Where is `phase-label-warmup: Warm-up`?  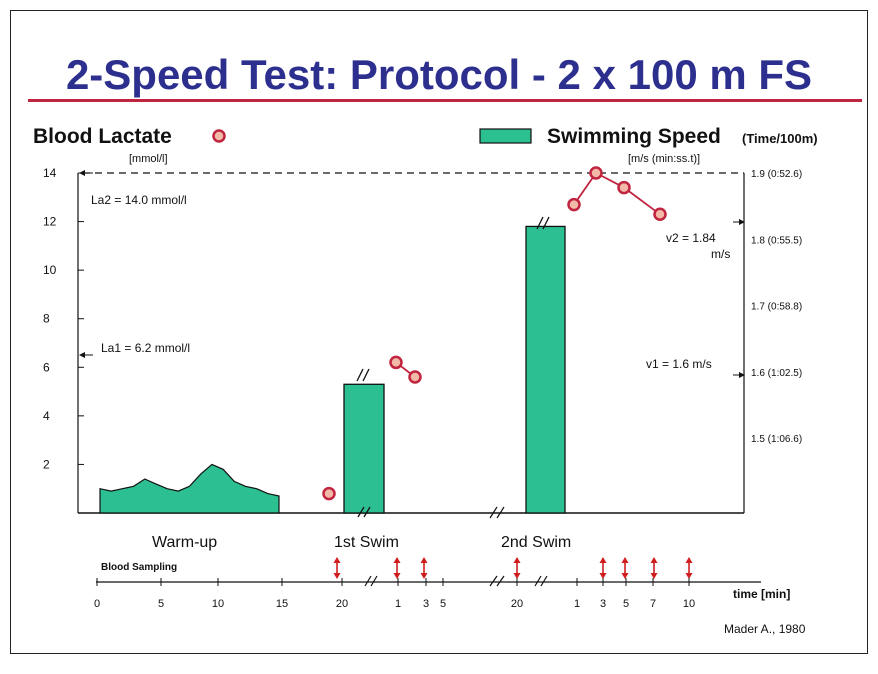
phase-label-warmup: Warm-up is located at coordinates (184, 542).